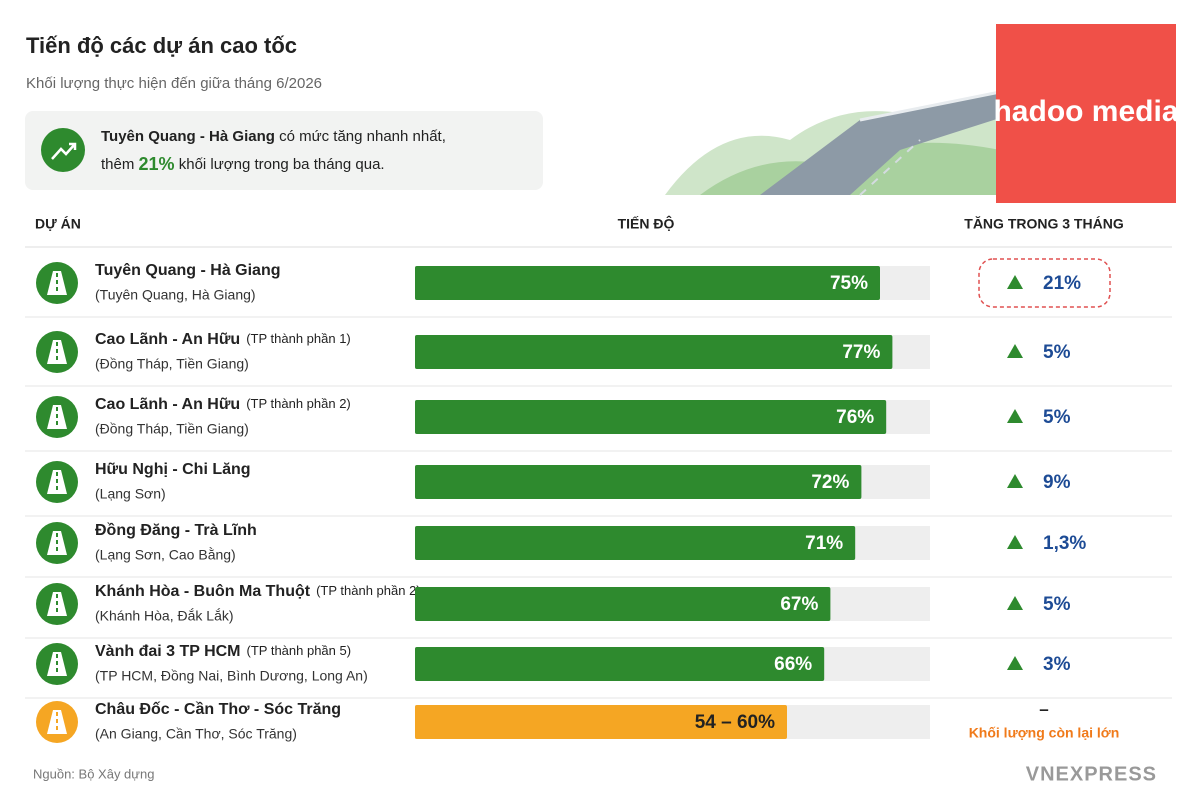 Image resolution: width=1200 pixels, height=799 pixels. I want to click on project-phase: (TP thành phần 1), so click(298, 338).